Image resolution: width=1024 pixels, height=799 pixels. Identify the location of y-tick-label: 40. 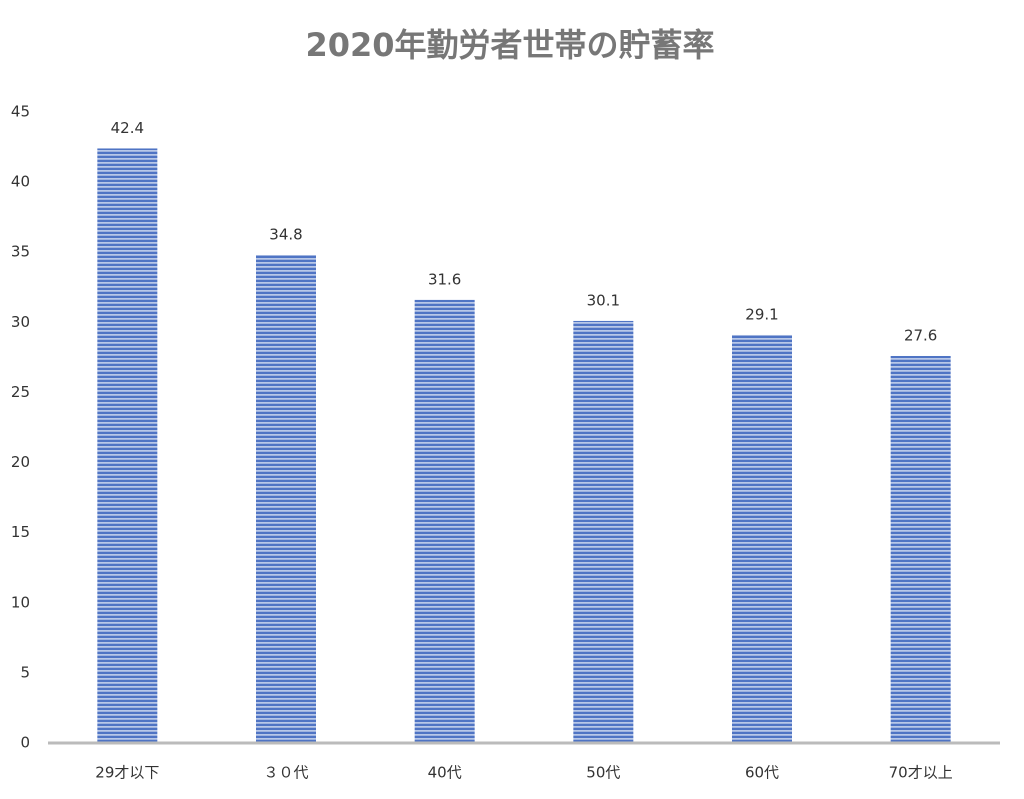
(20, 182).